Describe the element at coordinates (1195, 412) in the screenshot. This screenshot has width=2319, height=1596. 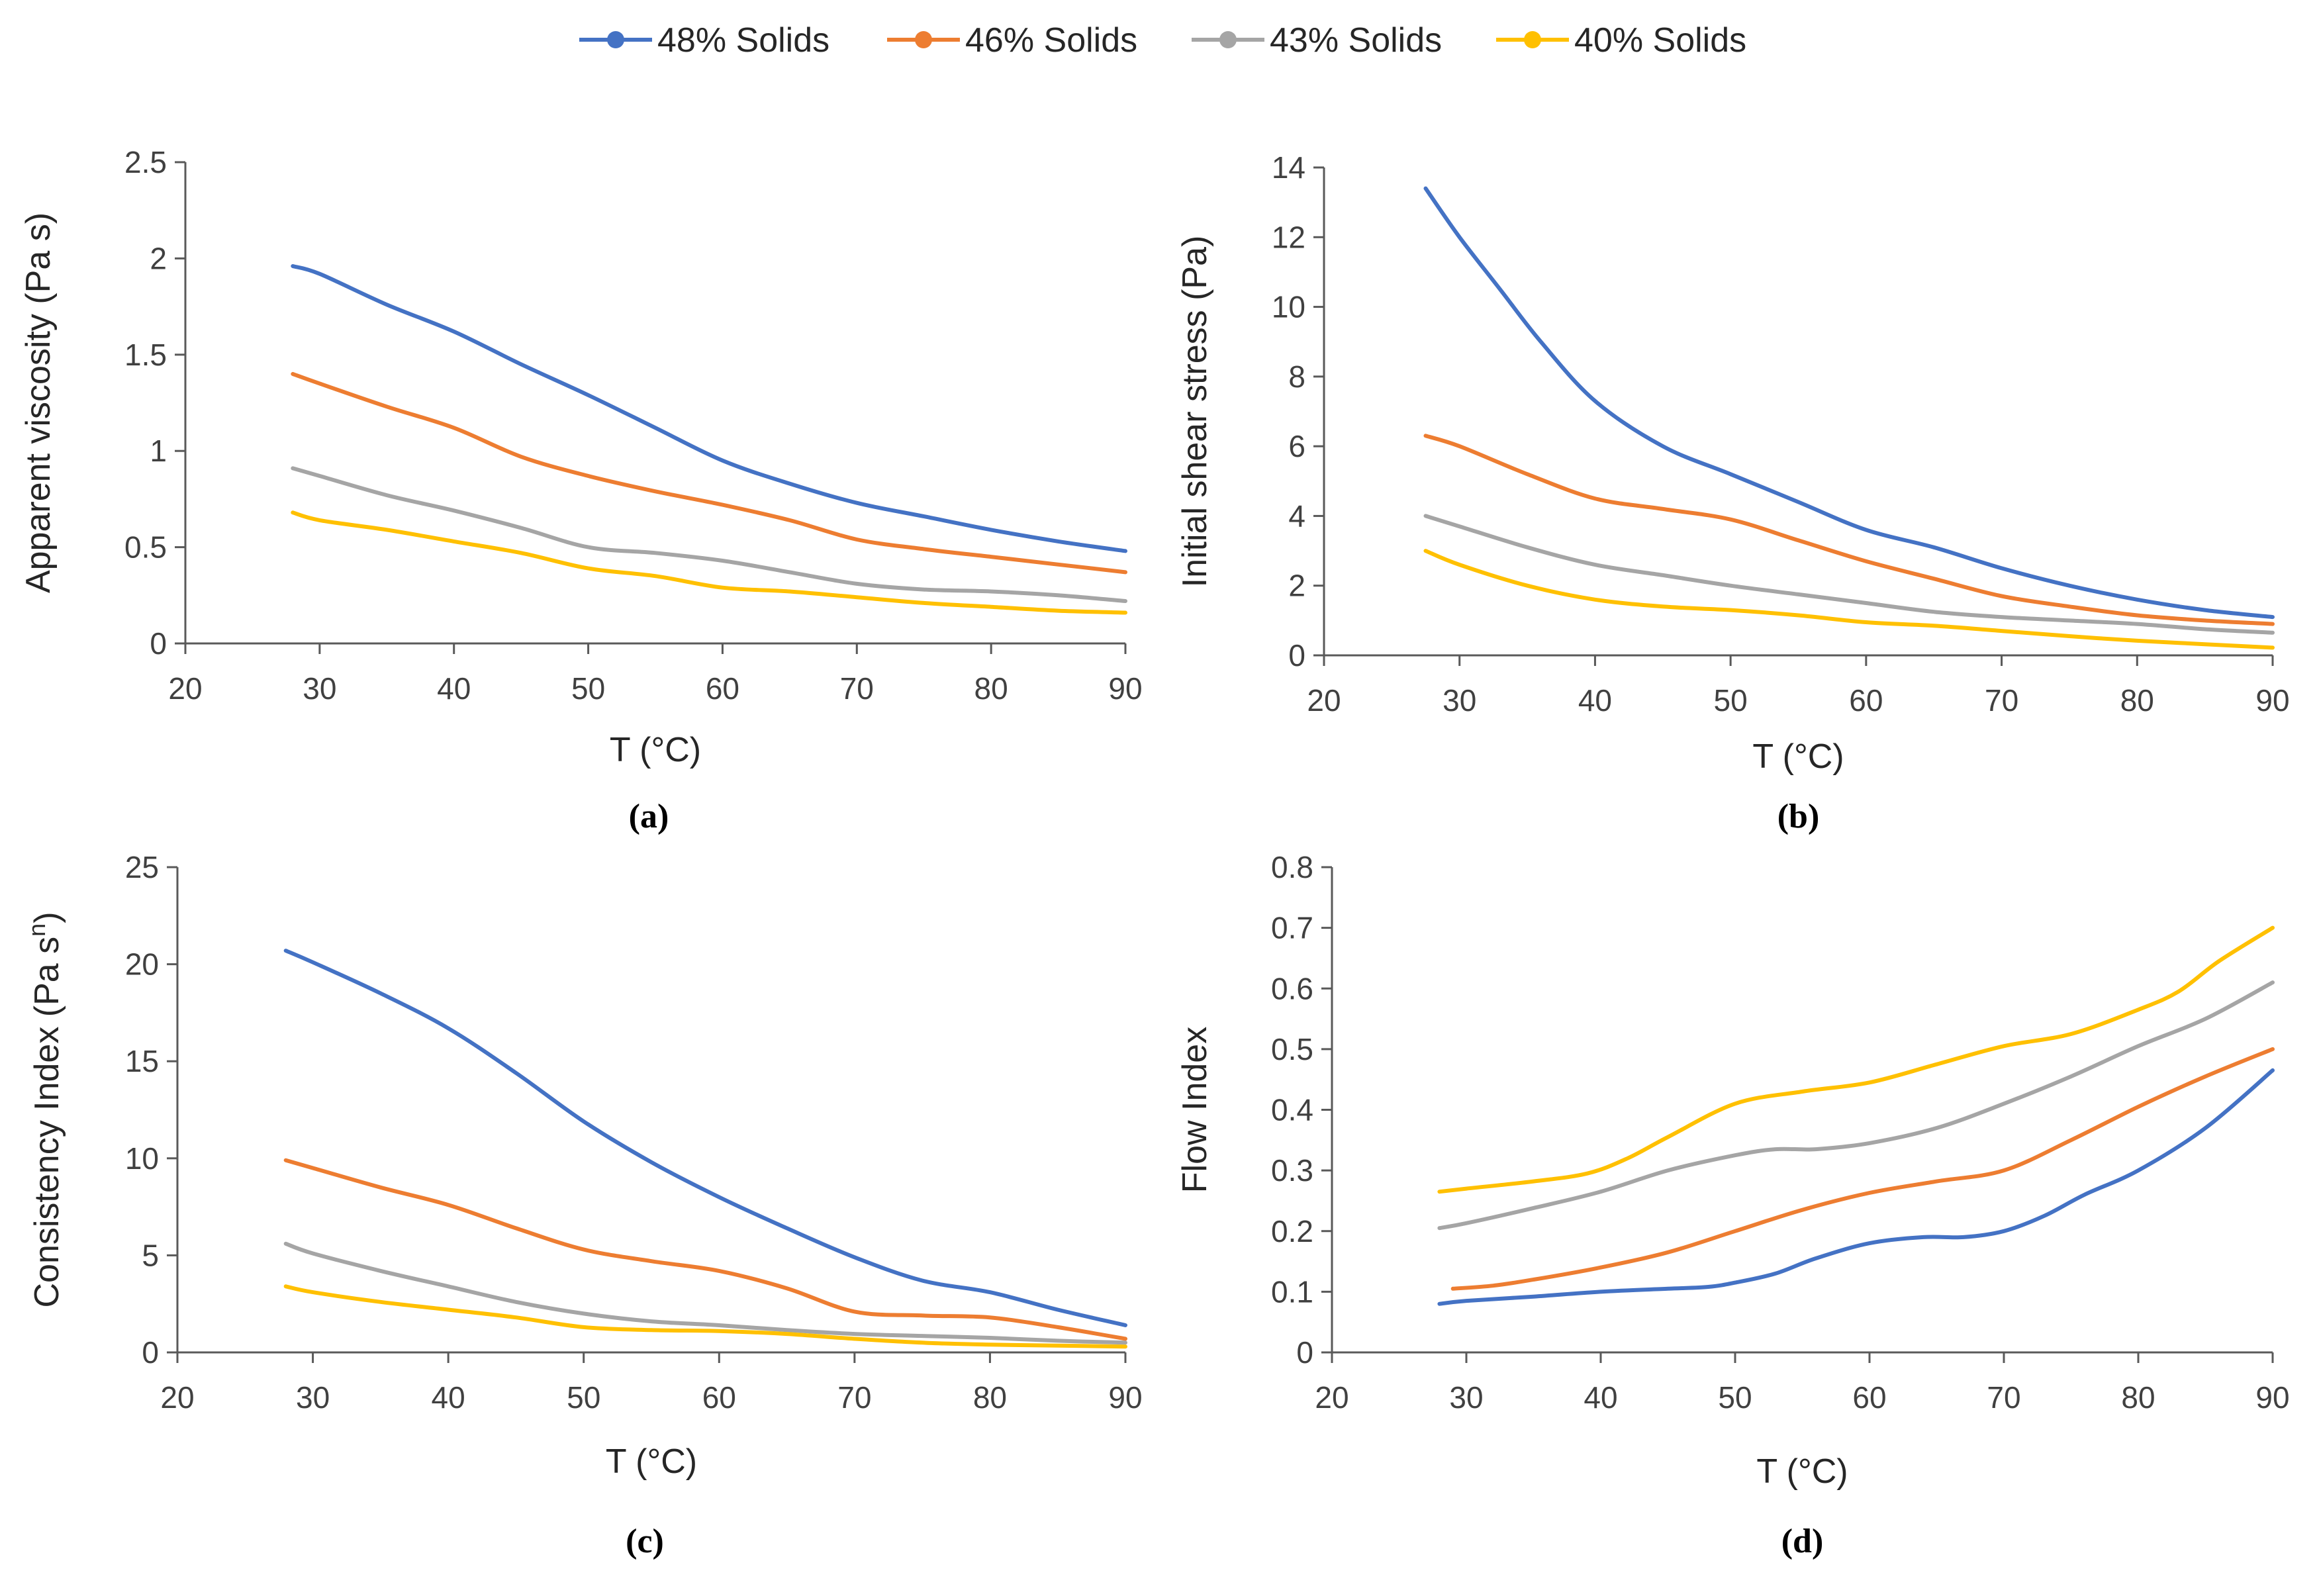
I see `y-axis-label: Initial shear stress (Pa)` at that location.